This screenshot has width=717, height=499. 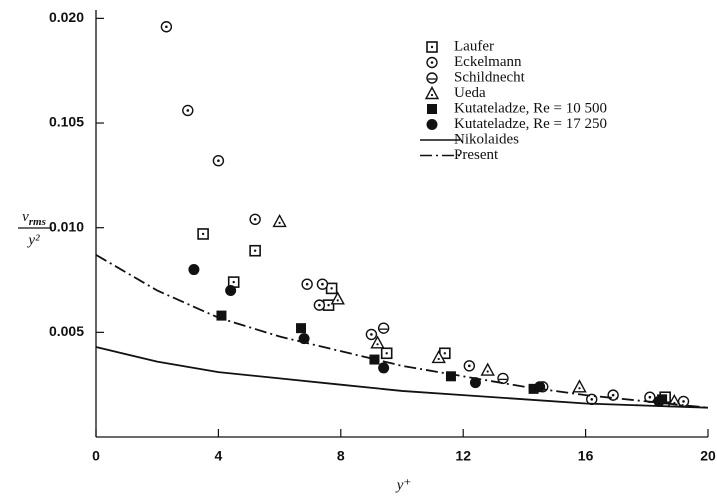 What do you see at coordinates (463, 456) in the screenshot?
I see `x-tick-label: 12` at bounding box center [463, 456].